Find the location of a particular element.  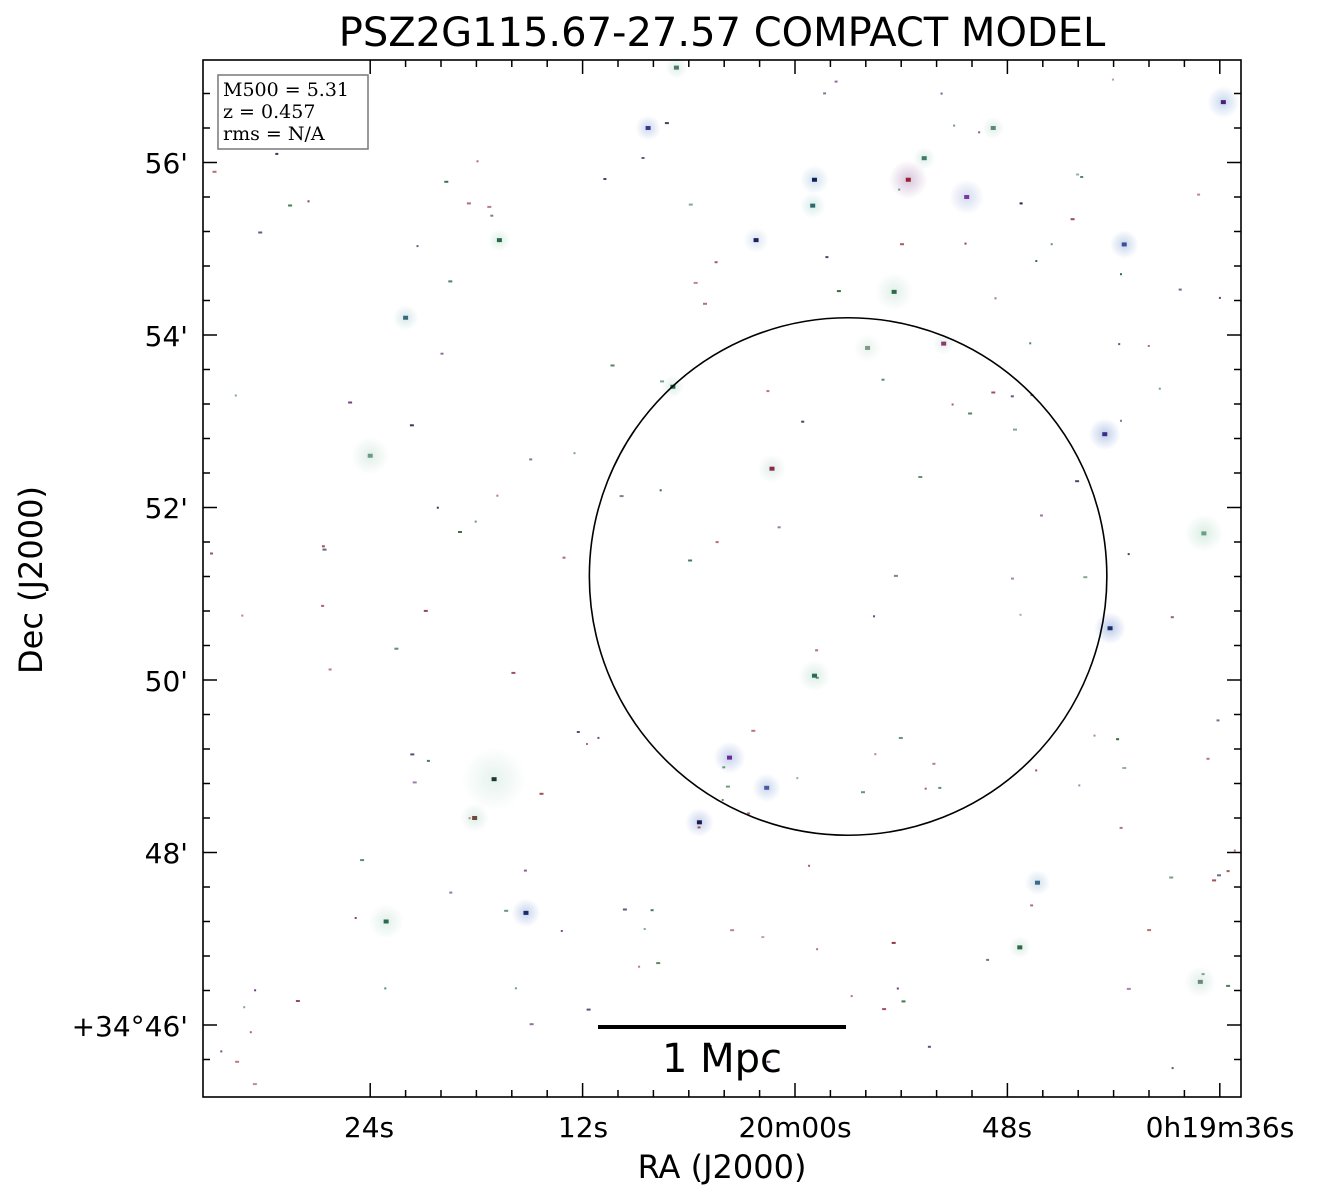

info-box: M500 = 5.31 z = 0.457 rms = N/A is located at coordinates (293, 112).